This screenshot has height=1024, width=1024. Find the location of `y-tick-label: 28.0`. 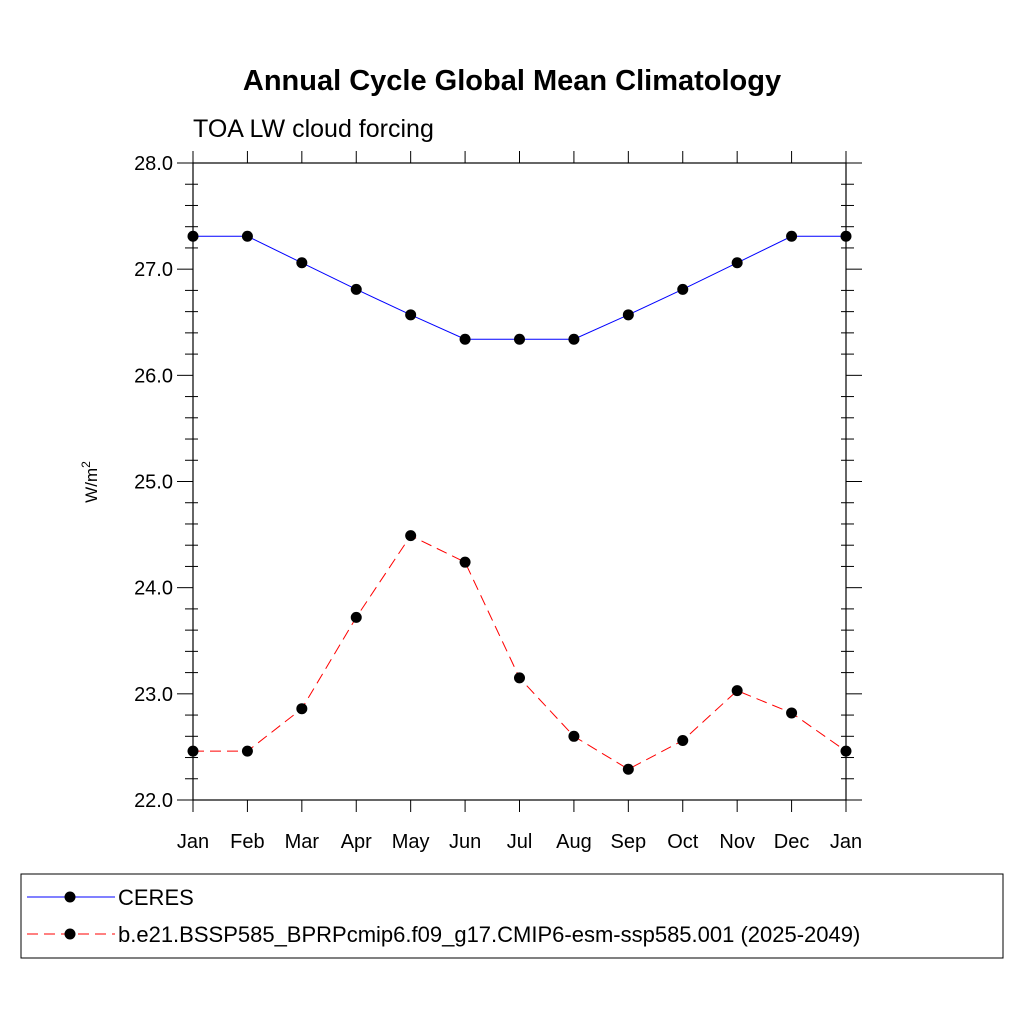

y-tick-label: 28.0 is located at coordinates (153, 164).